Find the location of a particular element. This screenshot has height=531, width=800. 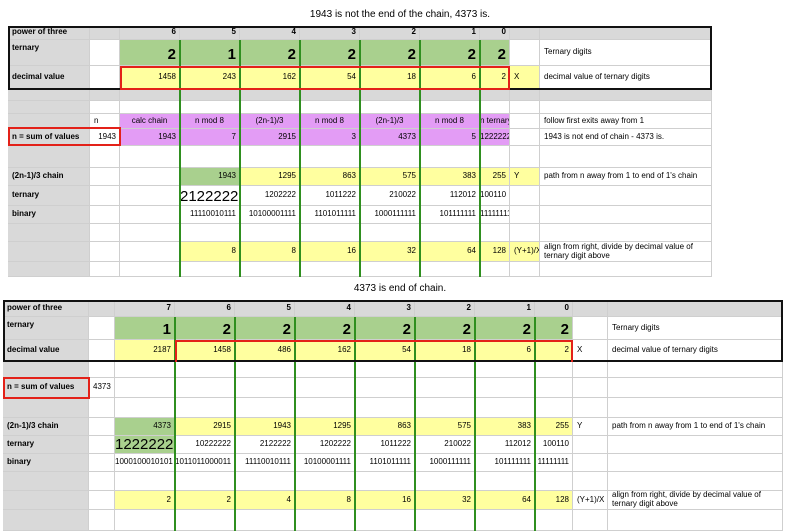

decimal-label: decimal value is located at coordinates (46, 351).